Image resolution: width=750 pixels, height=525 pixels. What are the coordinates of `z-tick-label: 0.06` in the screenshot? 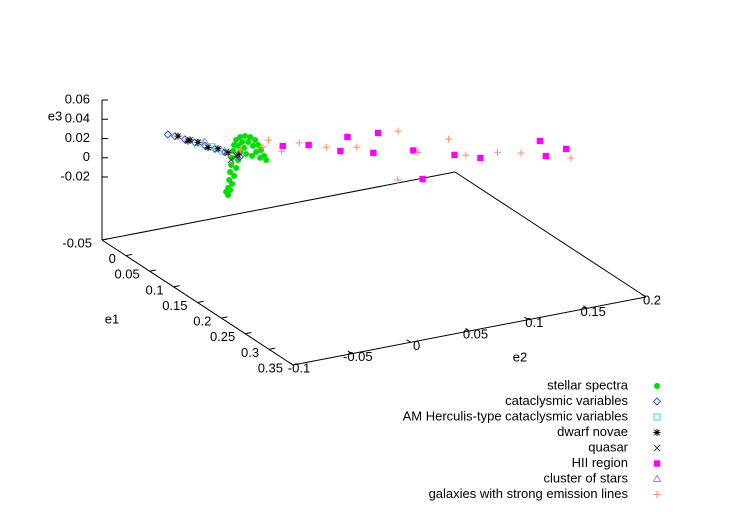 It's located at (77, 98).